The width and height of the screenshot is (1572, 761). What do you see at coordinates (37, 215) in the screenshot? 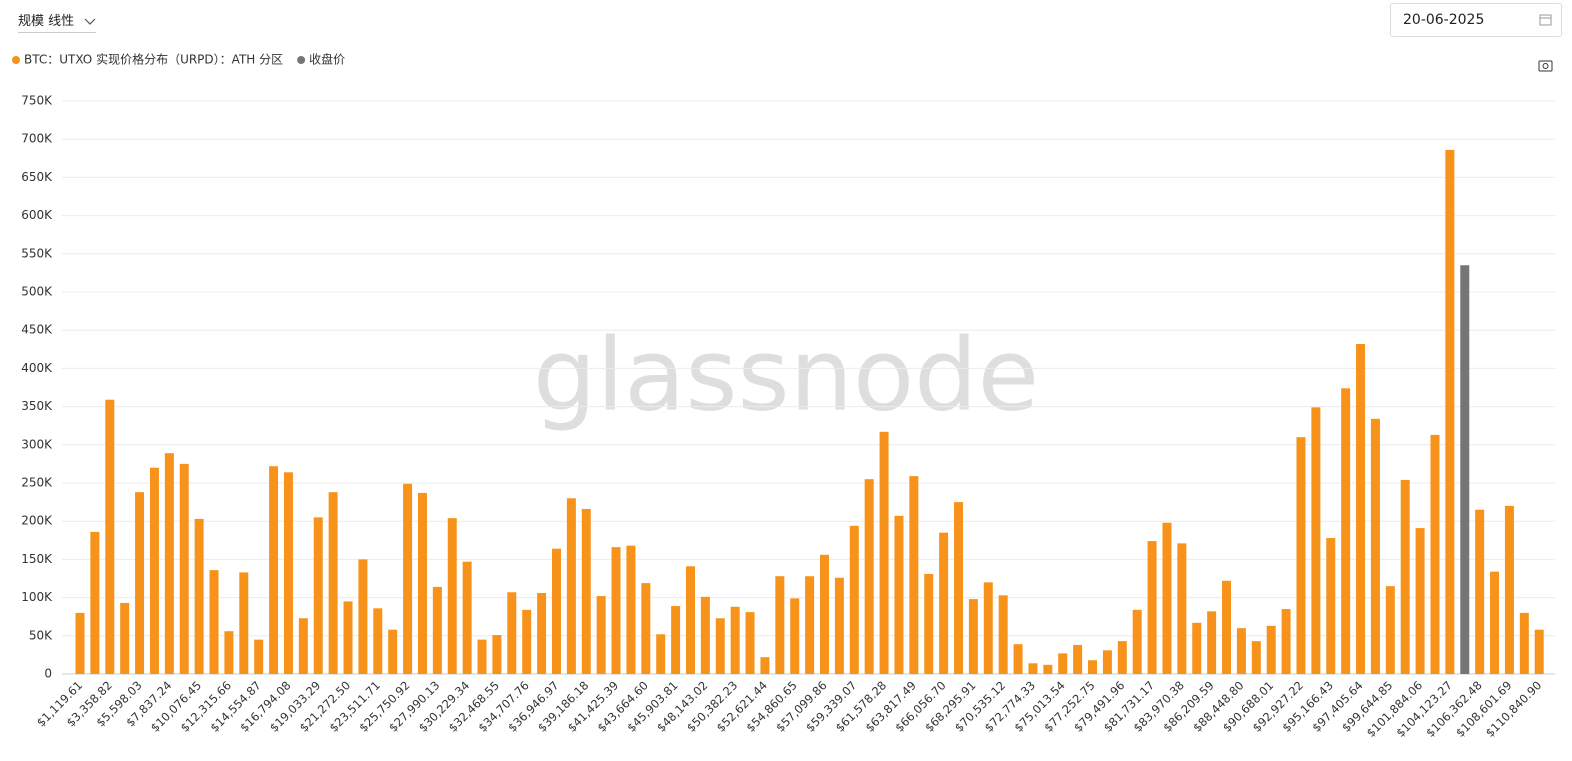
I see `y-tick-label: 600K` at bounding box center [37, 215].